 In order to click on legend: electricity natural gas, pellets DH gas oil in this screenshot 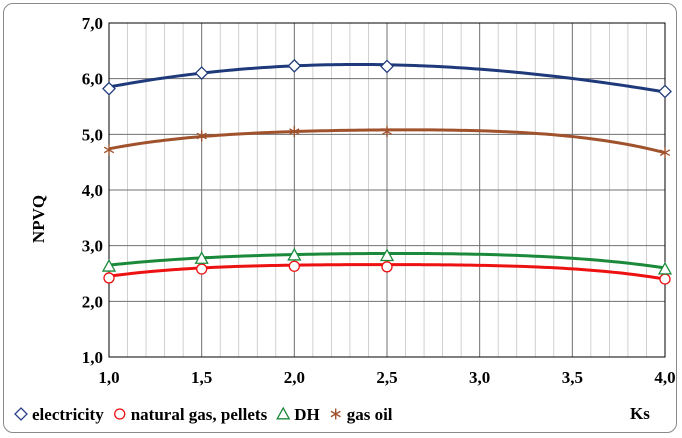, I will do `click(203, 414)`.